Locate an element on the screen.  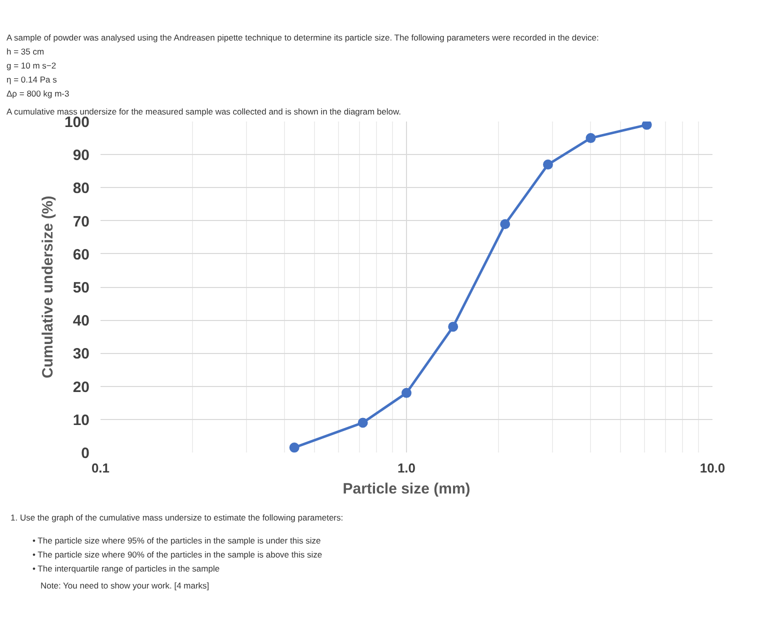
y-tick-label: 20 is located at coordinates (81, 387).